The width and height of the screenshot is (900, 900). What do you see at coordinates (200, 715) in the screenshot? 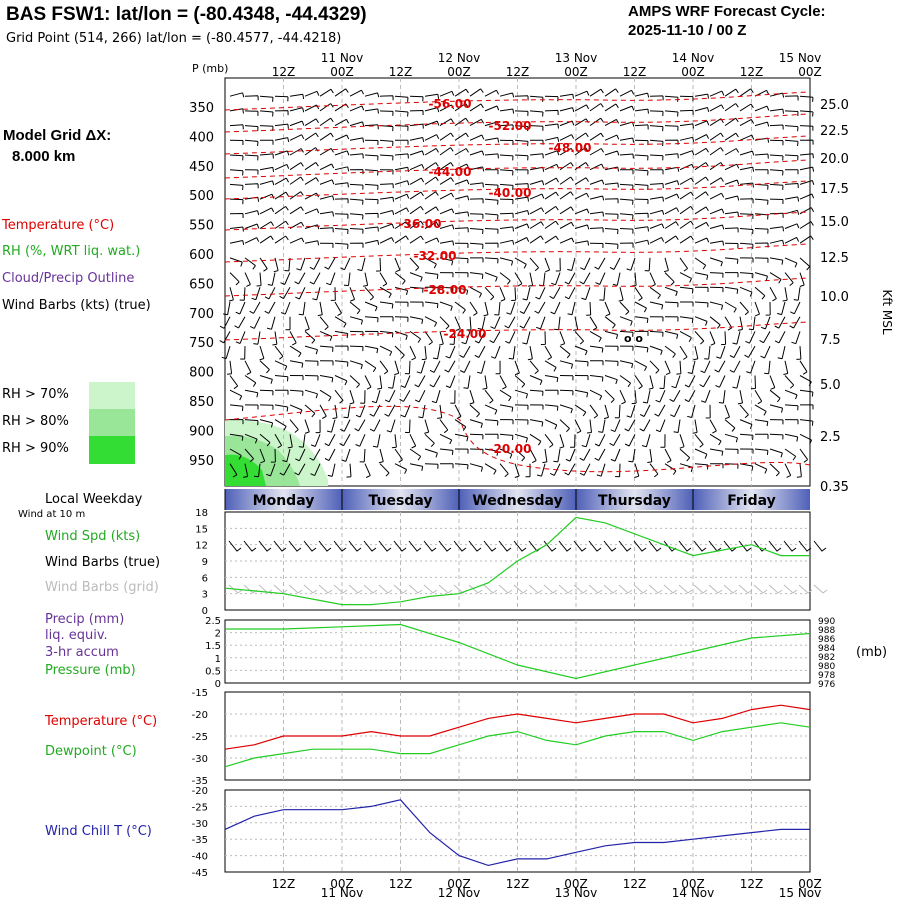
I see `temp-tick-label: -20` at bounding box center [200, 715].